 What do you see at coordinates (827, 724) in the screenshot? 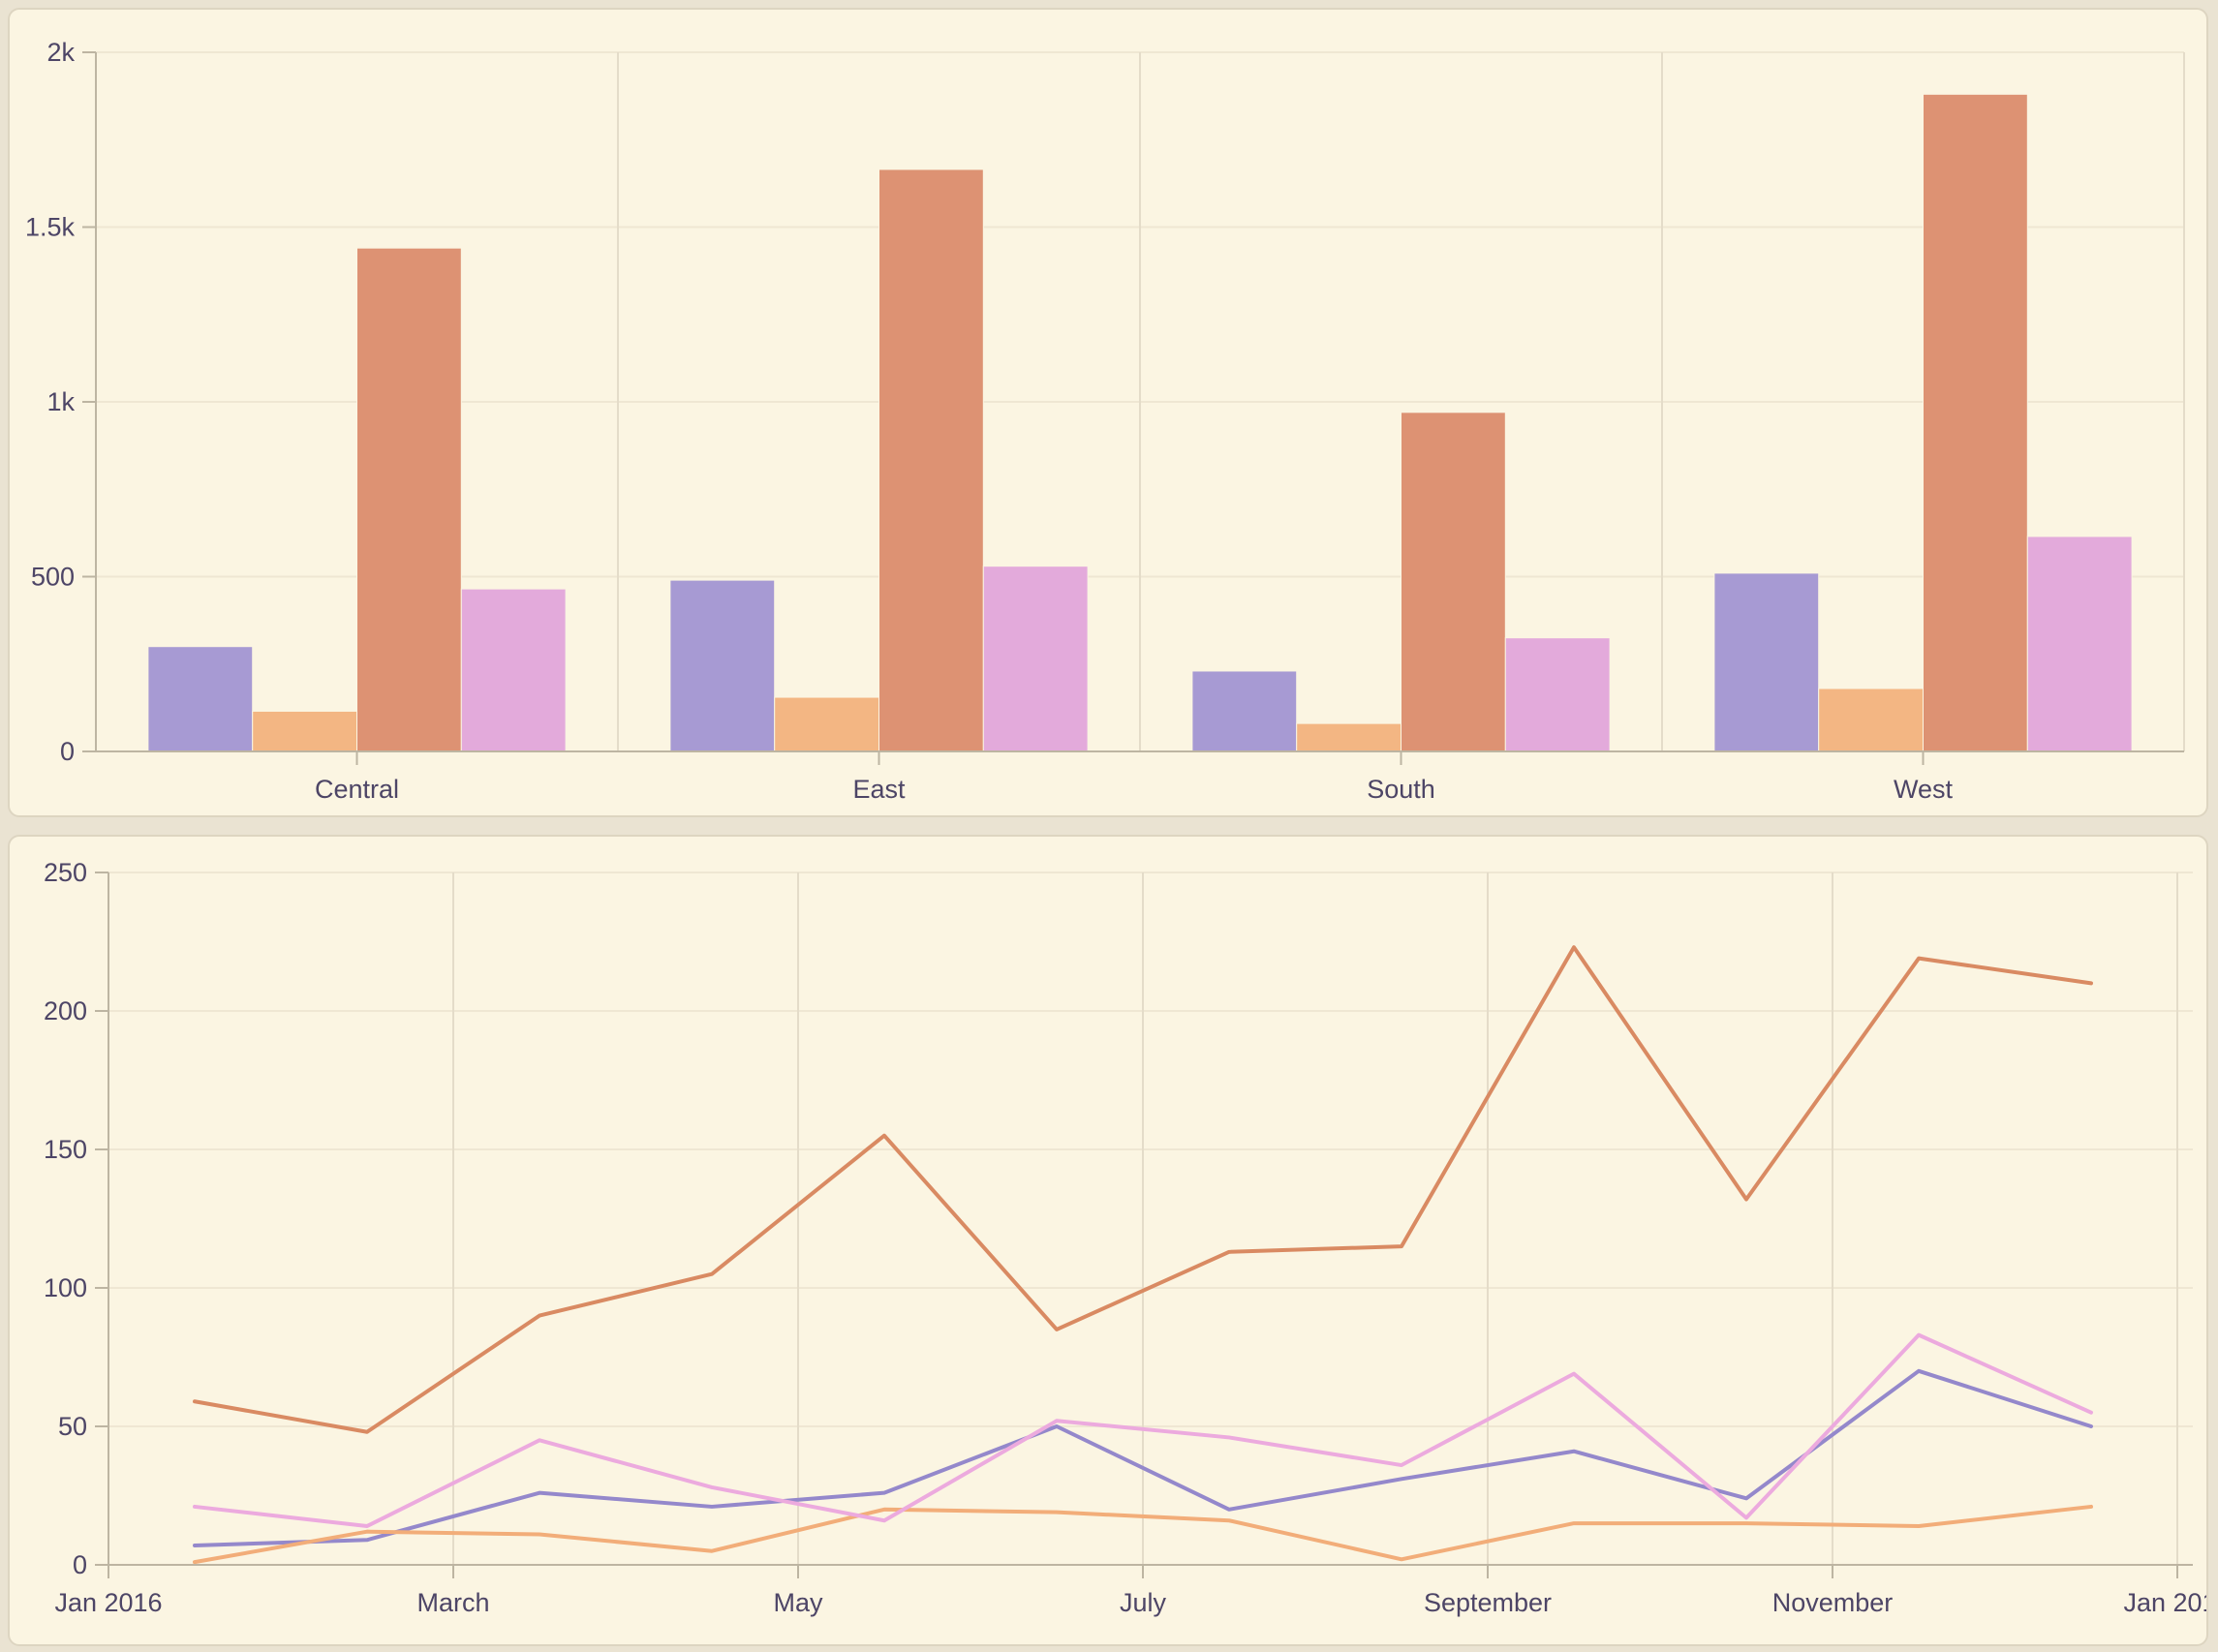
I see `bar-light-orange-east` at bounding box center [827, 724].